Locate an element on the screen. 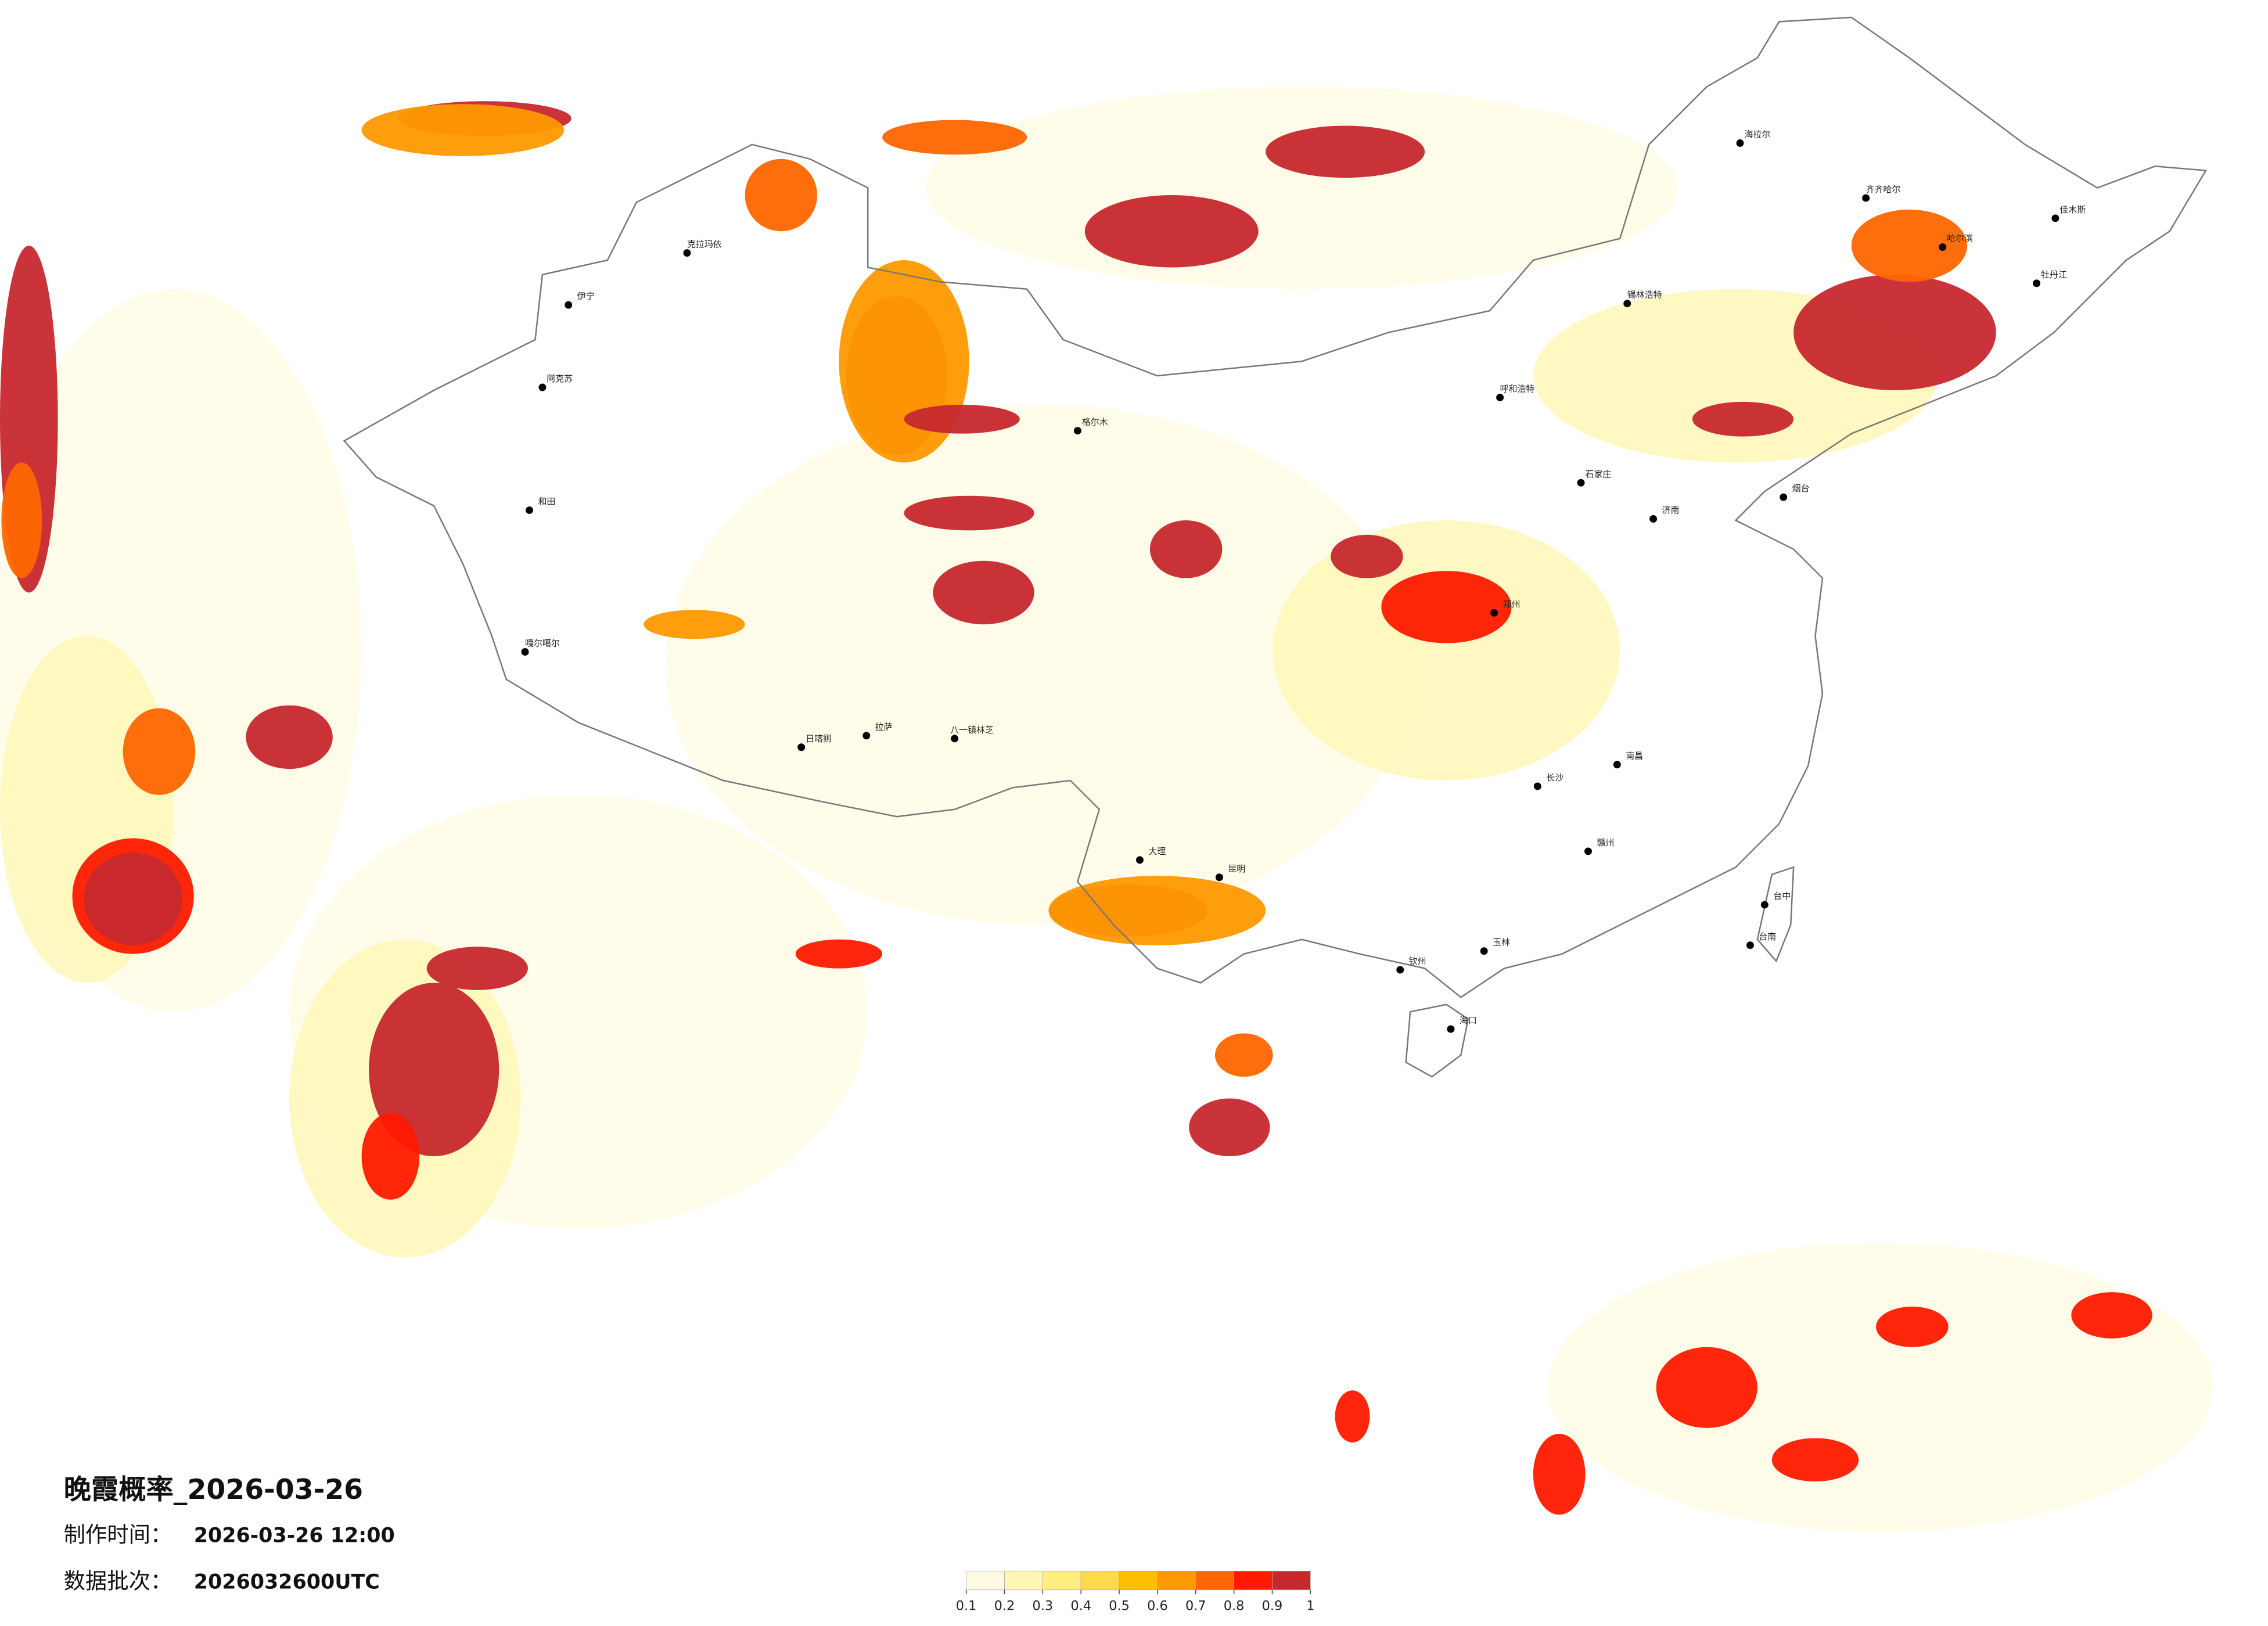 Image resolution: width=2268 pixels, height=1626 pixels. colorbar-tick-label: 0.3 is located at coordinates (1043, 1606).